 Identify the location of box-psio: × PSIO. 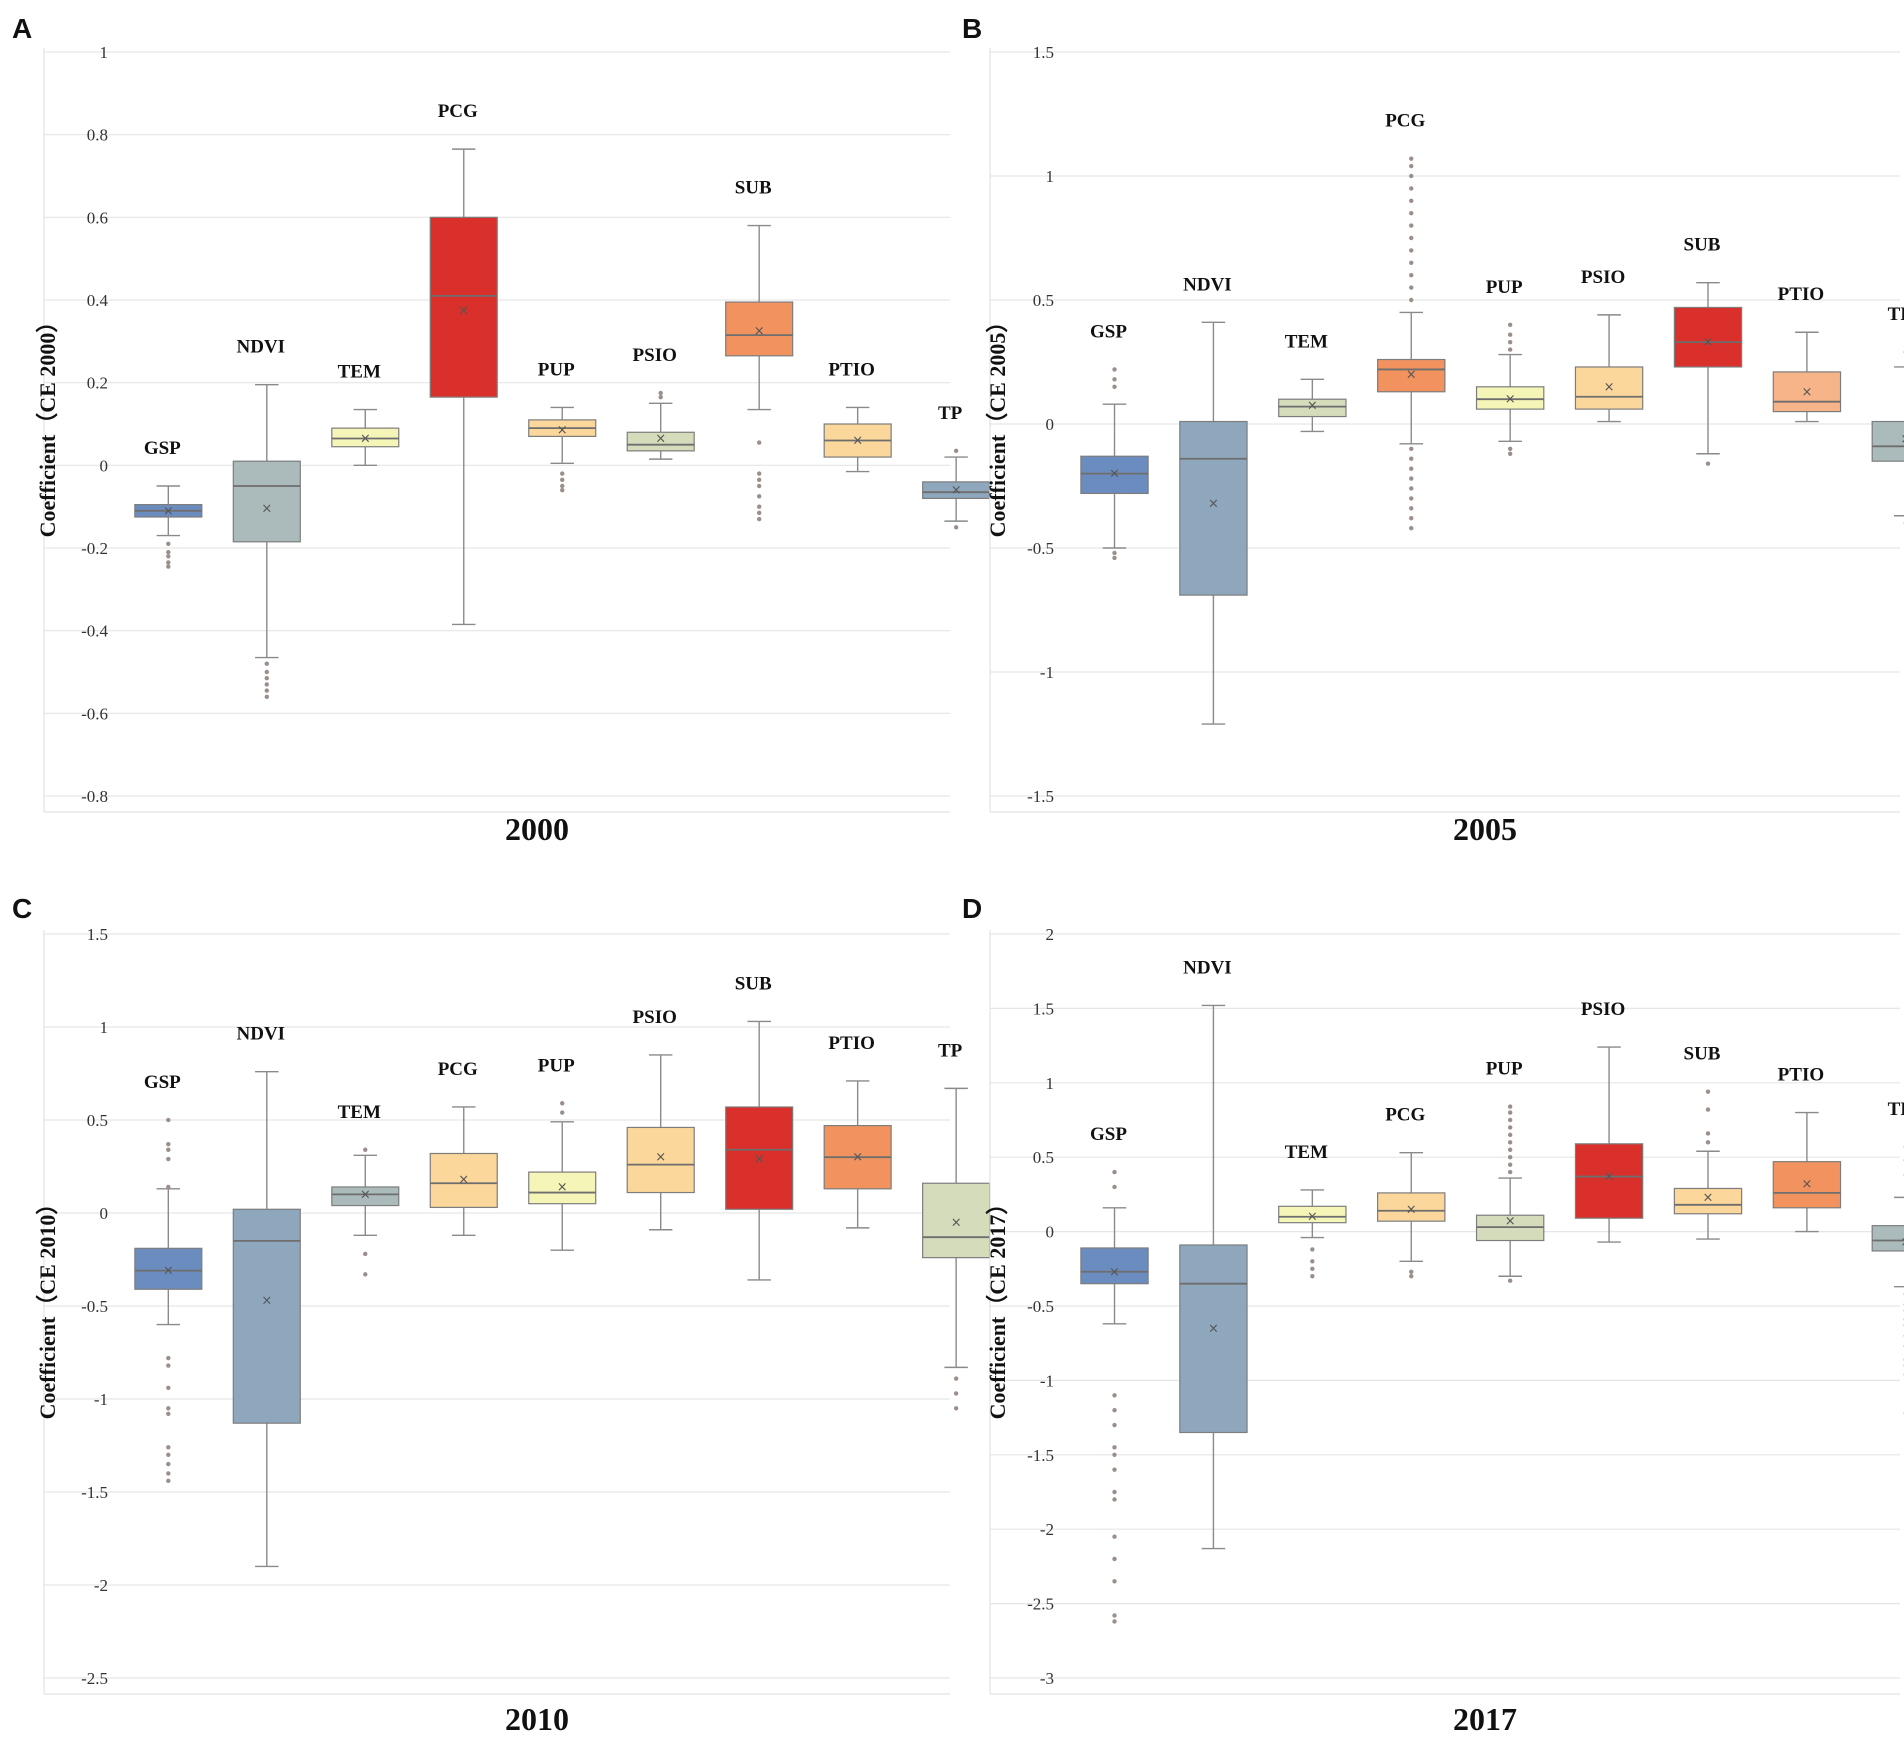
(660, 1119).